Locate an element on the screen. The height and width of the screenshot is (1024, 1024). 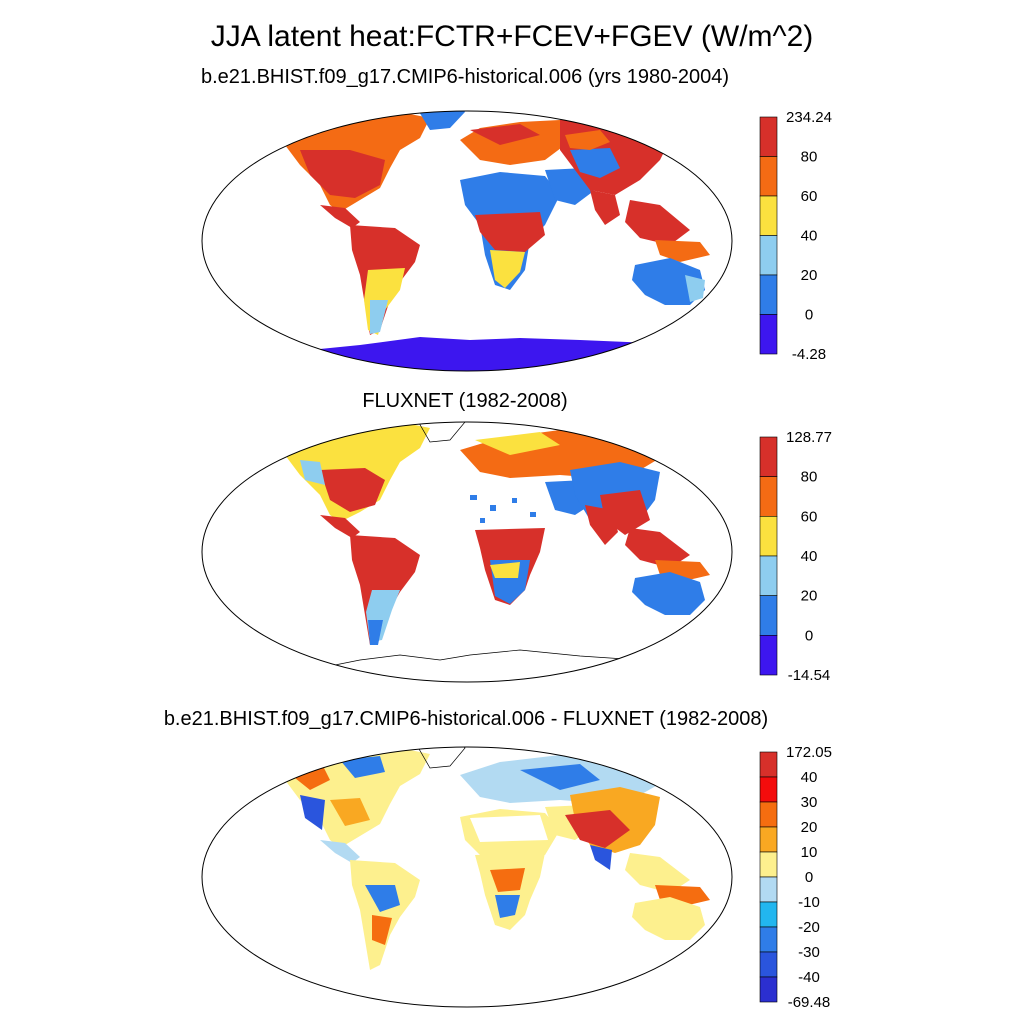
map-2-sahara is located at coordinates (510, 507).